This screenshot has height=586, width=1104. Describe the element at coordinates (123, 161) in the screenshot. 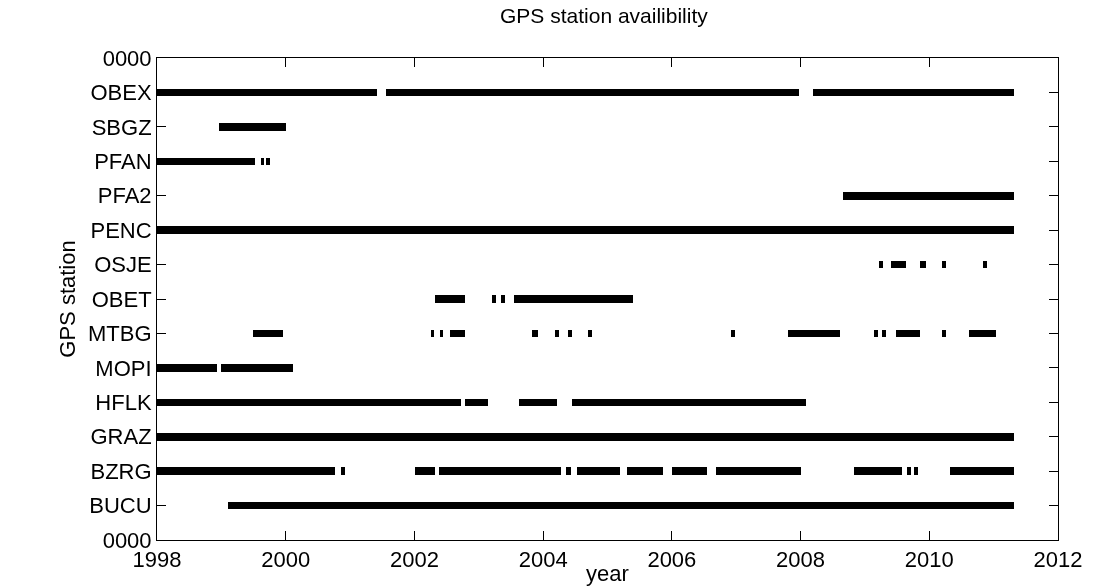

I see `y-tick-label: PFAN` at that location.